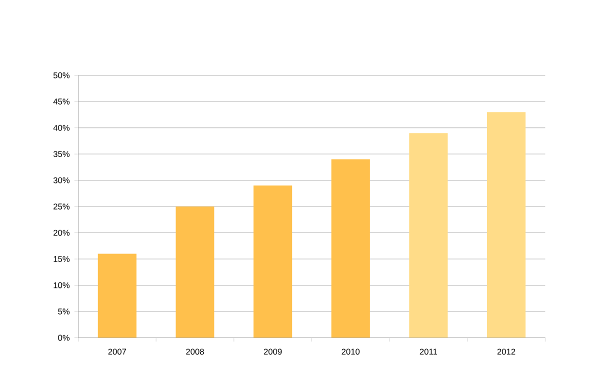 Image resolution: width=608 pixels, height=367 pixels. I want to click on y-tick-label: 25%, so click(62, 207).